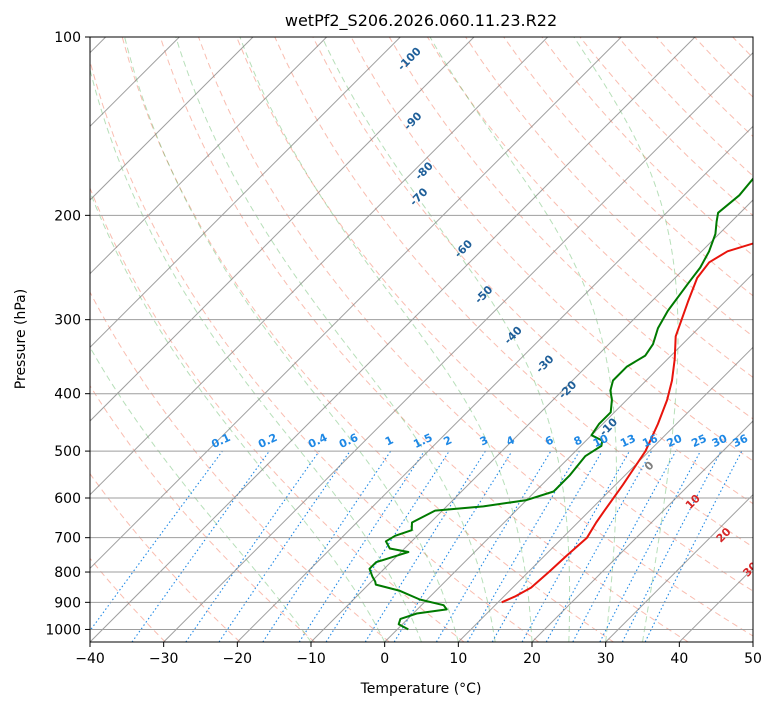 Image resolution: width=775 pixels, height=708 pixels. What do you see at coordinates (601, 441) in the screenshot?
I see `mixing-ratio-label: 10` at bounding box center [601, 441].